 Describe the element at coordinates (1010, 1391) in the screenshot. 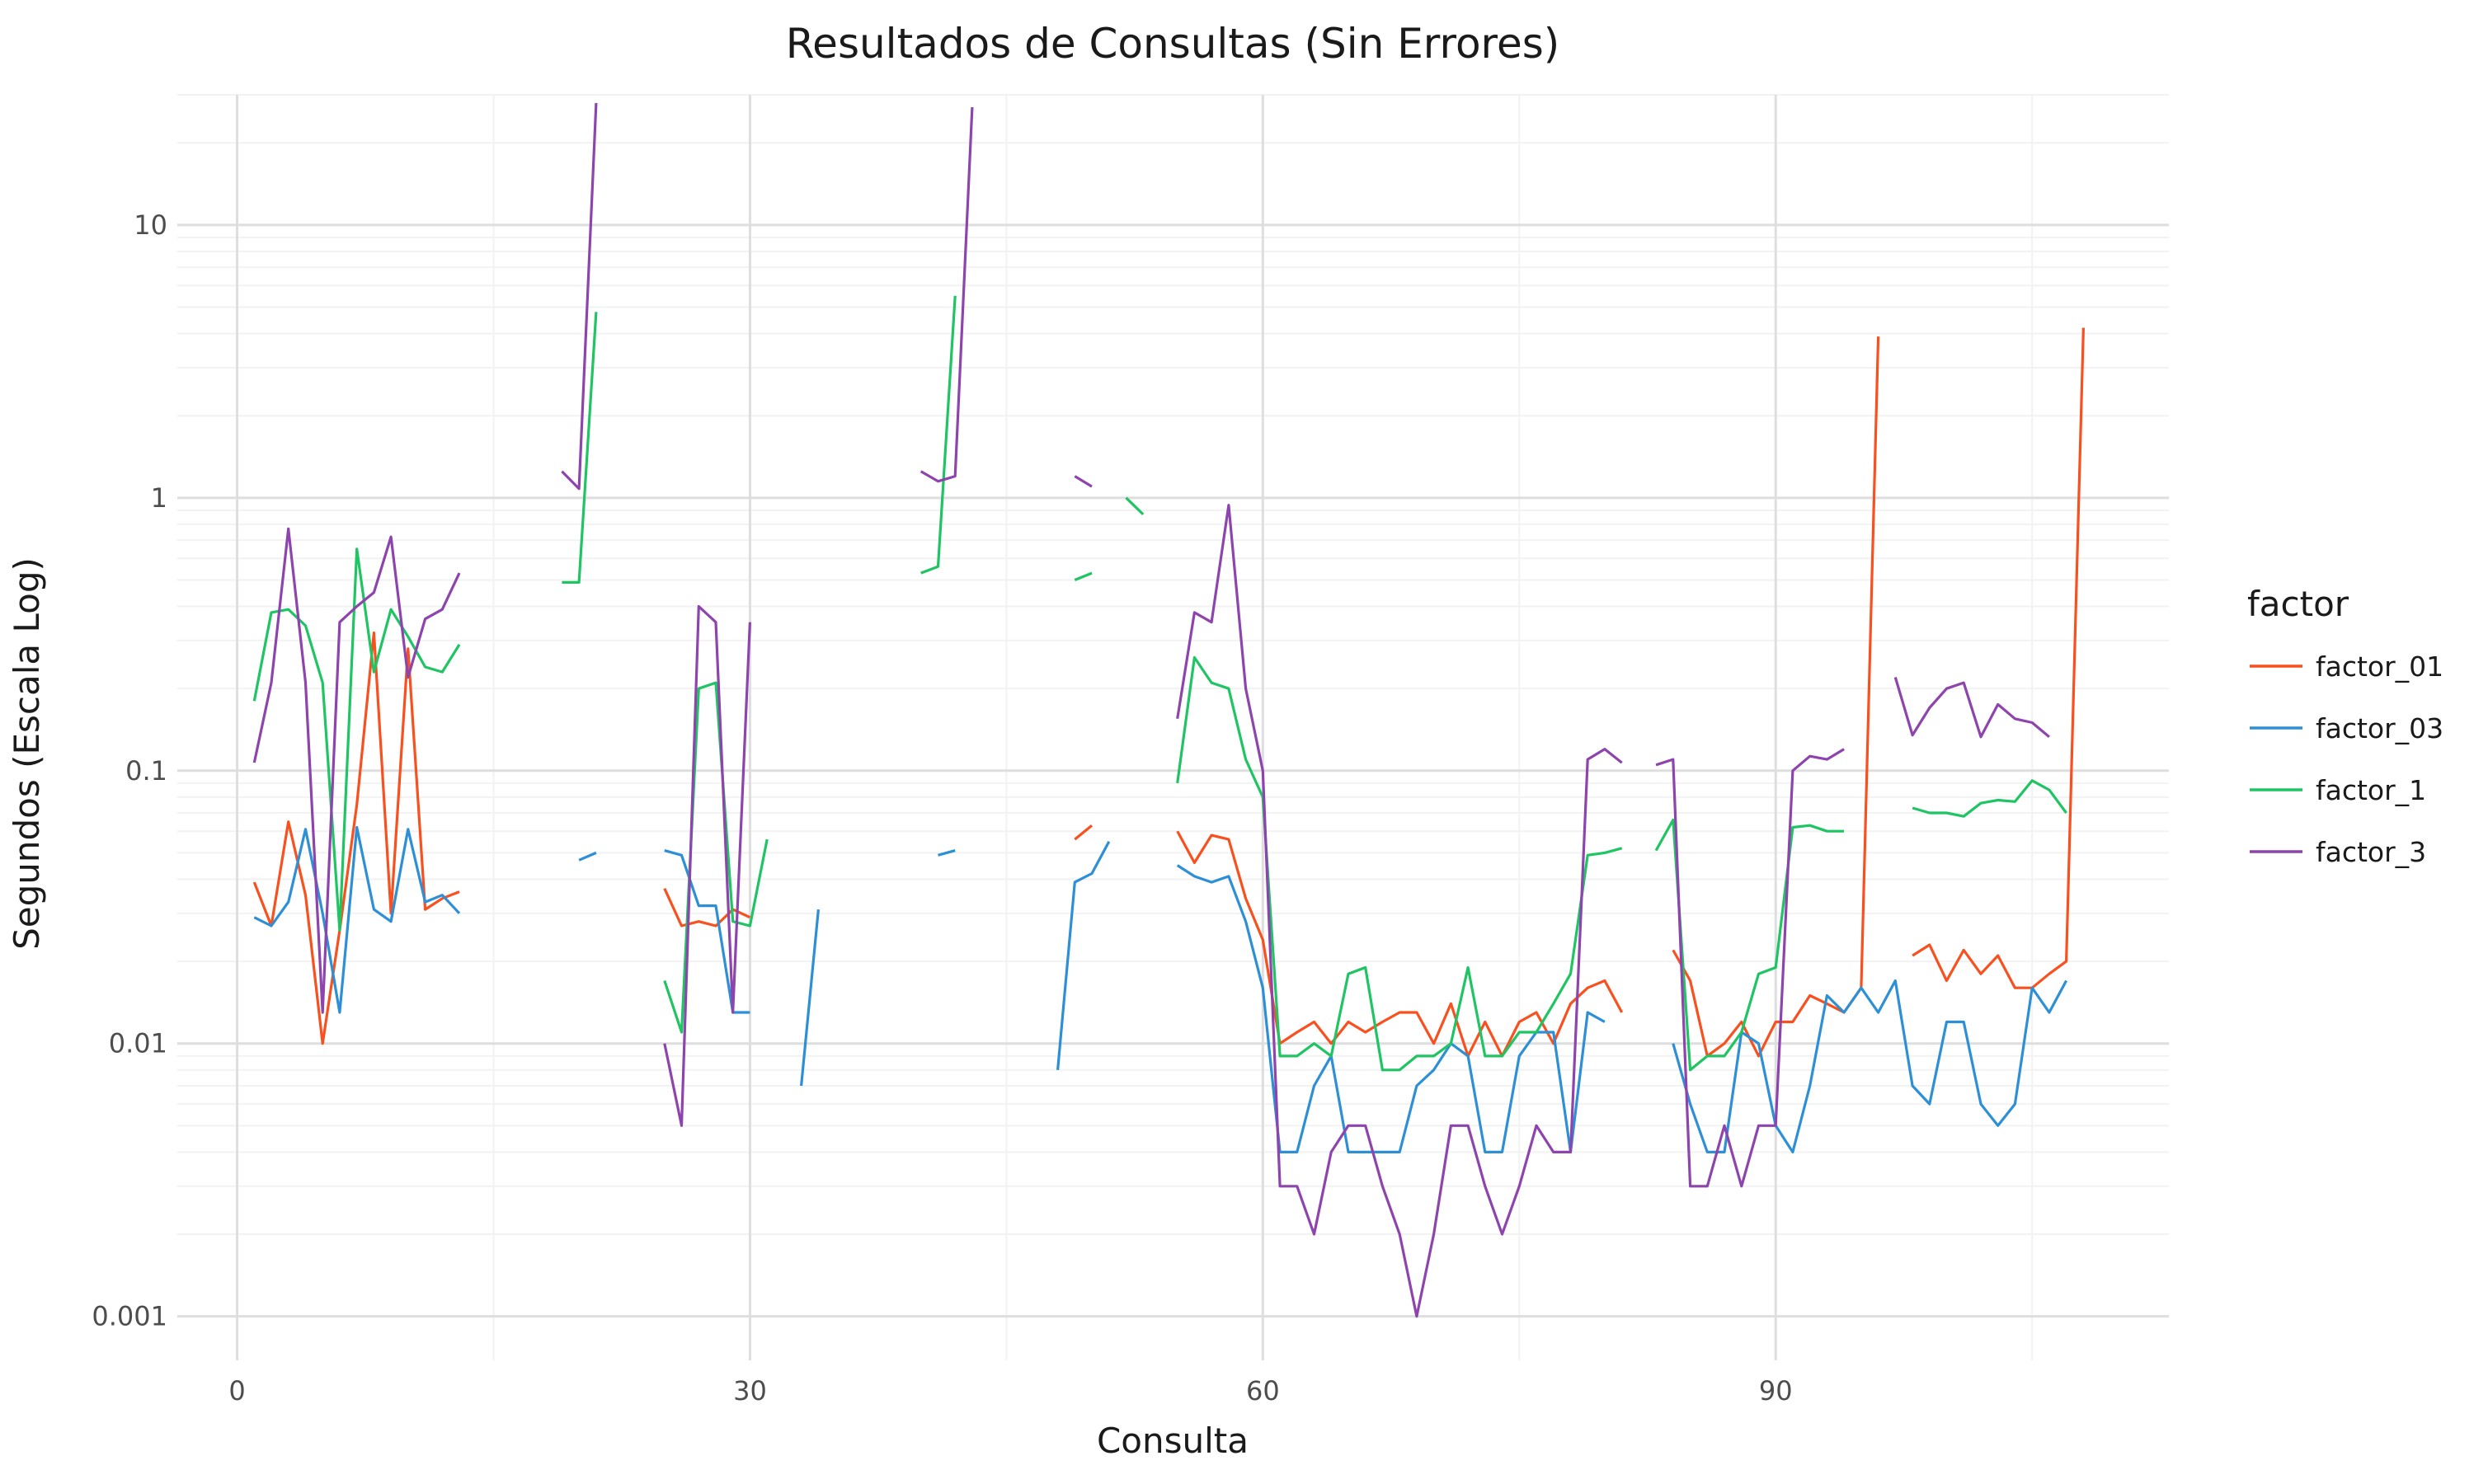

I see `x-axis: 0 30 60 90` at that location.